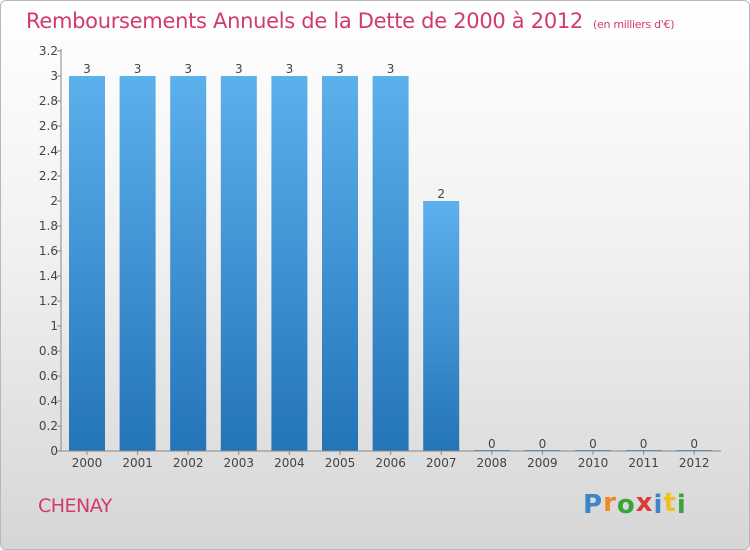 The height and width of the screenshot is (550, 750). I want to click on y-tick-label: 2.8, so click(48, 101).